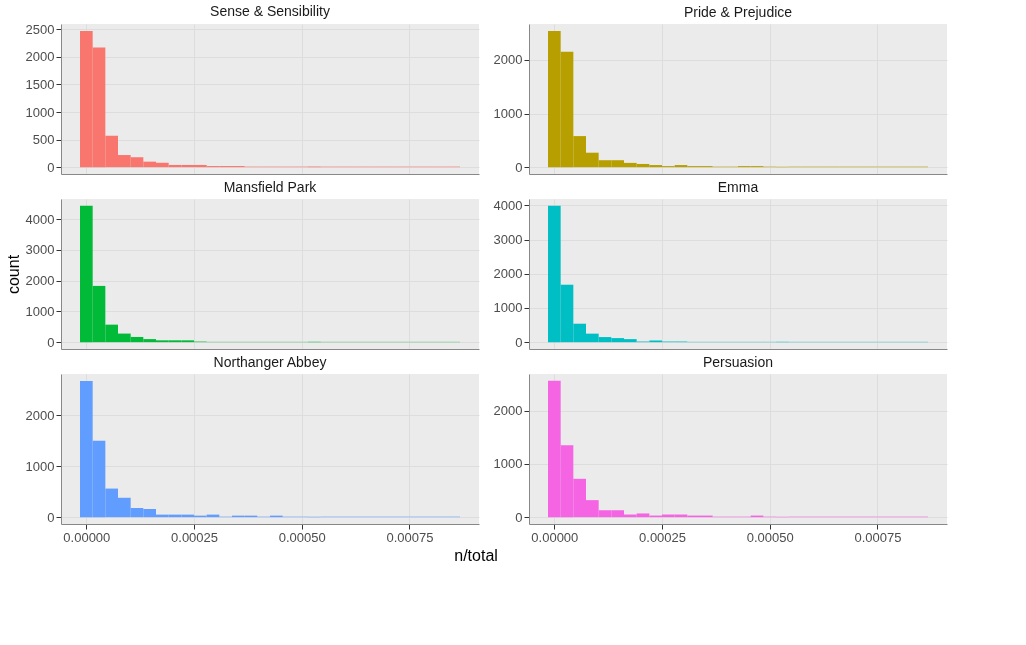 This screenshot has width=1026, height=645. What do you see at coordinates (270, 187) in the screenshot?
I see `chart-title: Mansfield Park` at bounding box center [270, 187].